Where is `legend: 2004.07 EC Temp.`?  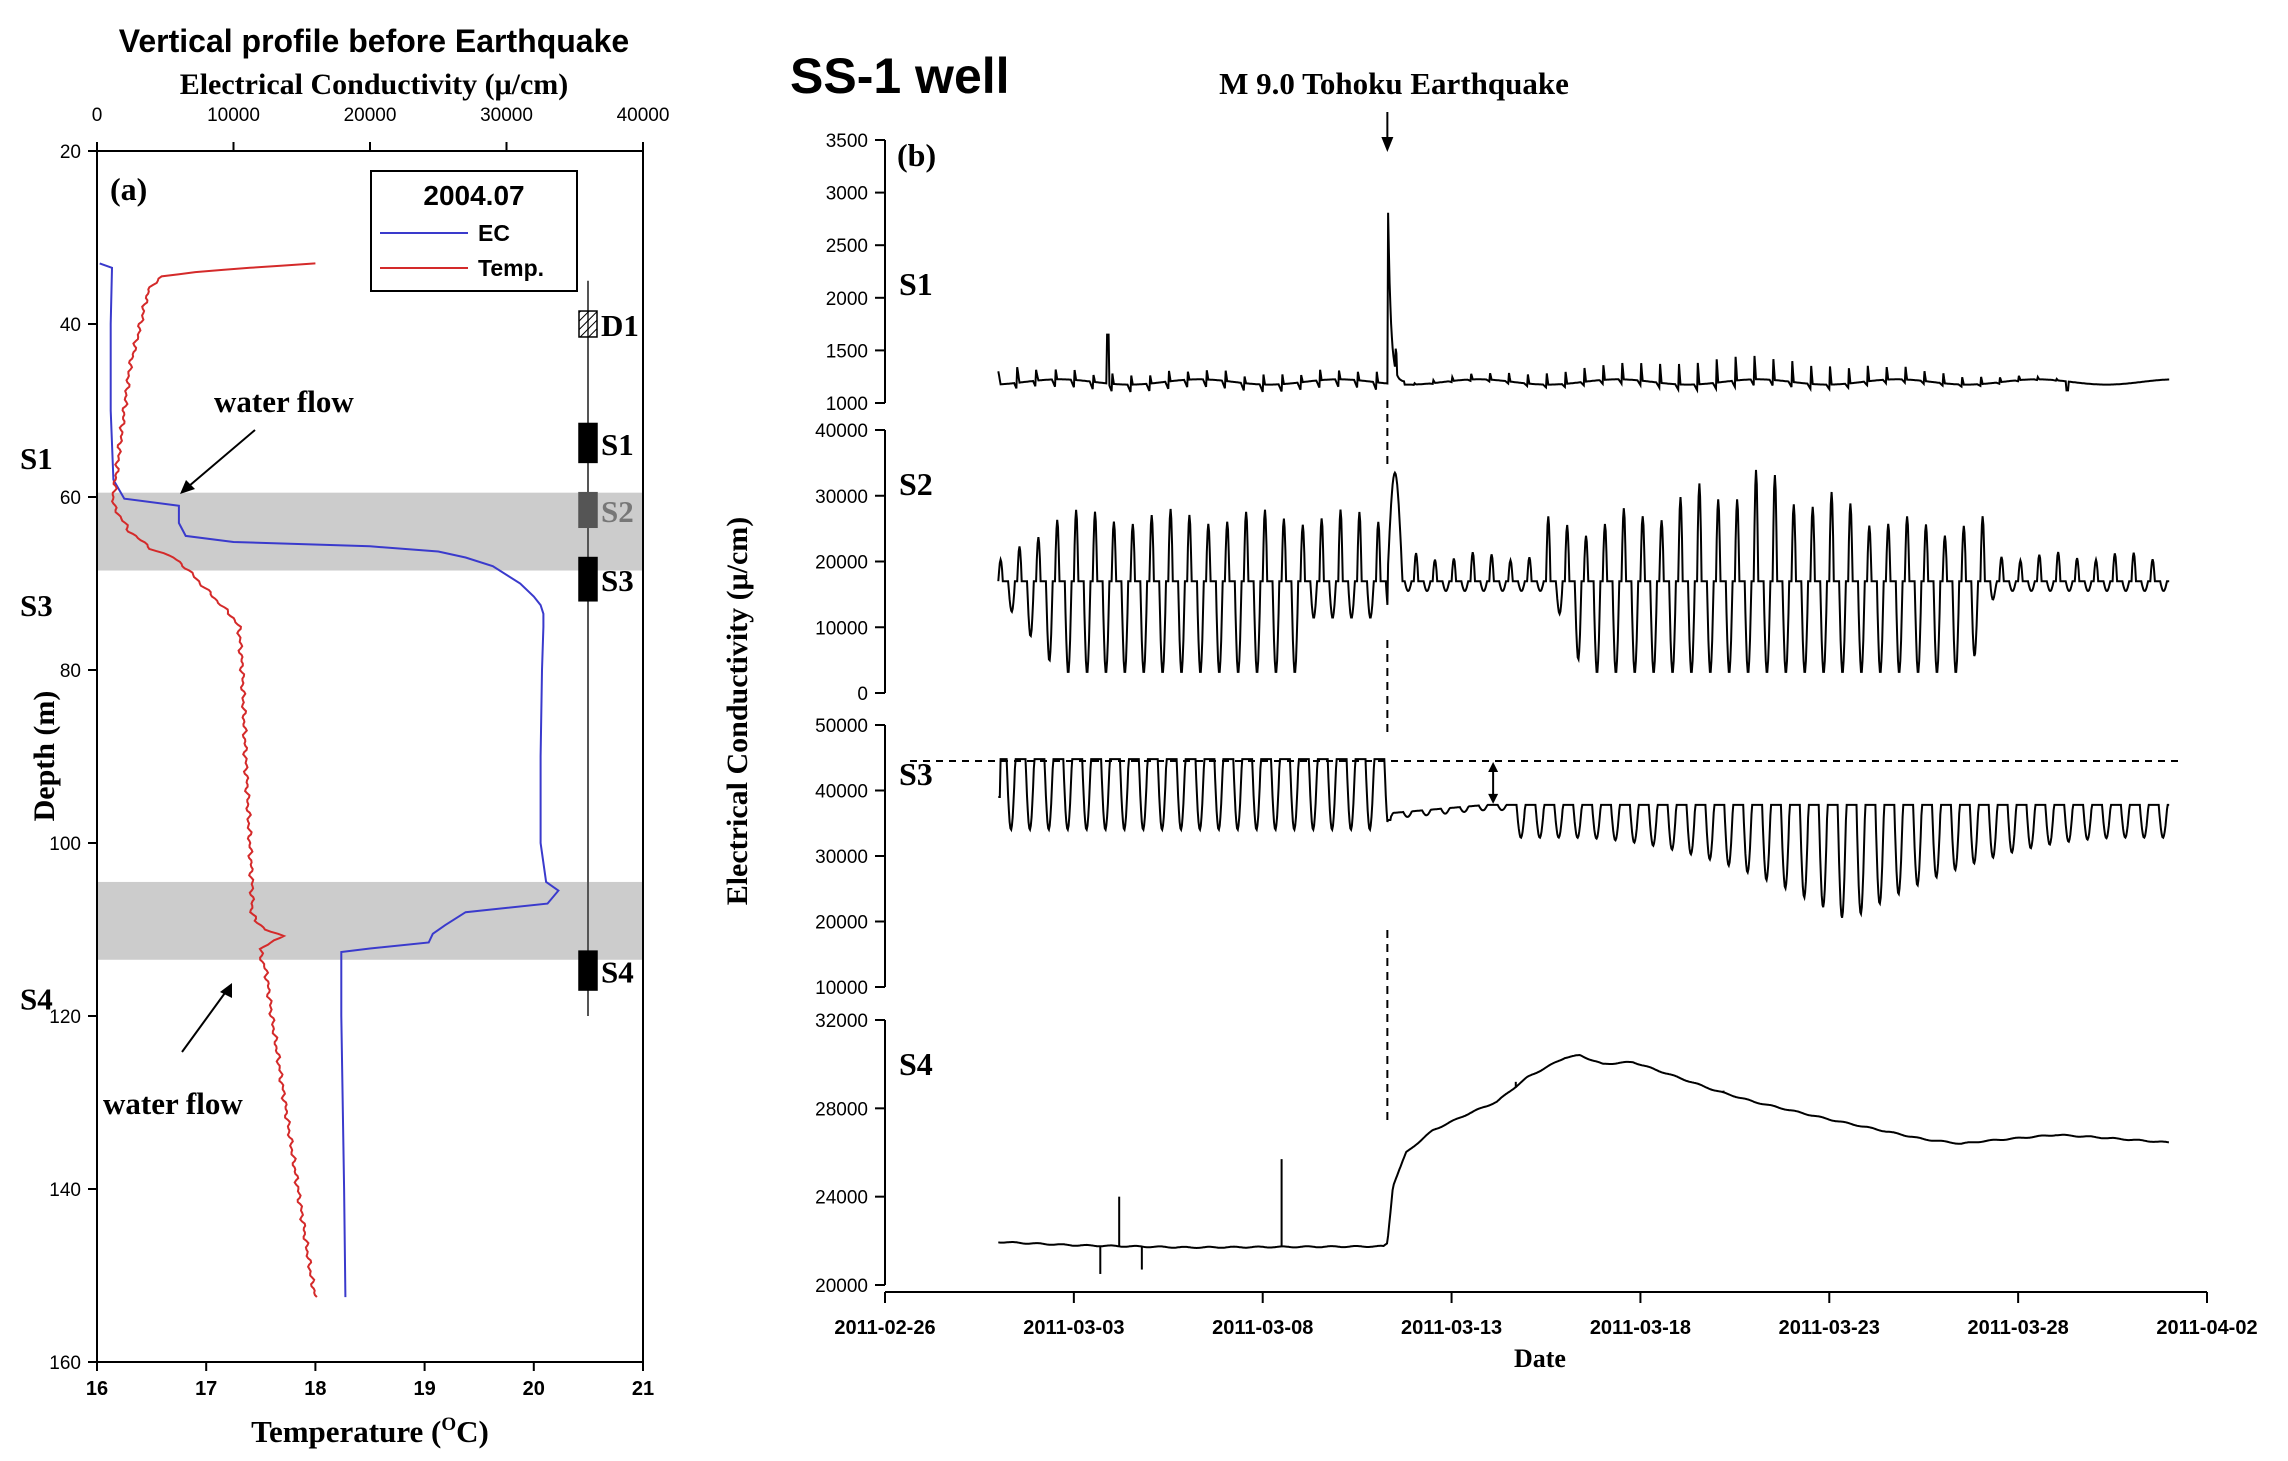 legend: 2004.07 EC Temp. is located at coordinates (474, 231).